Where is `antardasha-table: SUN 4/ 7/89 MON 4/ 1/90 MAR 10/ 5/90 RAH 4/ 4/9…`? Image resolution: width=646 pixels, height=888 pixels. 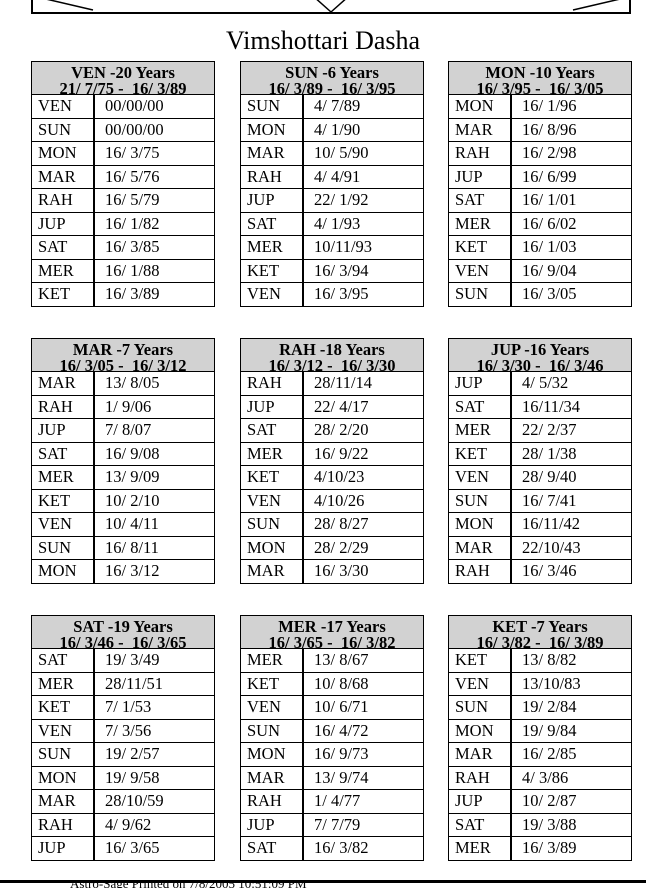
antardasha-table: SUN 4/ 7/89 MON 4/ 1/90 MAR 10/ 5/90 RAH 4/ 4/9… is located at coordinates (332, 200).